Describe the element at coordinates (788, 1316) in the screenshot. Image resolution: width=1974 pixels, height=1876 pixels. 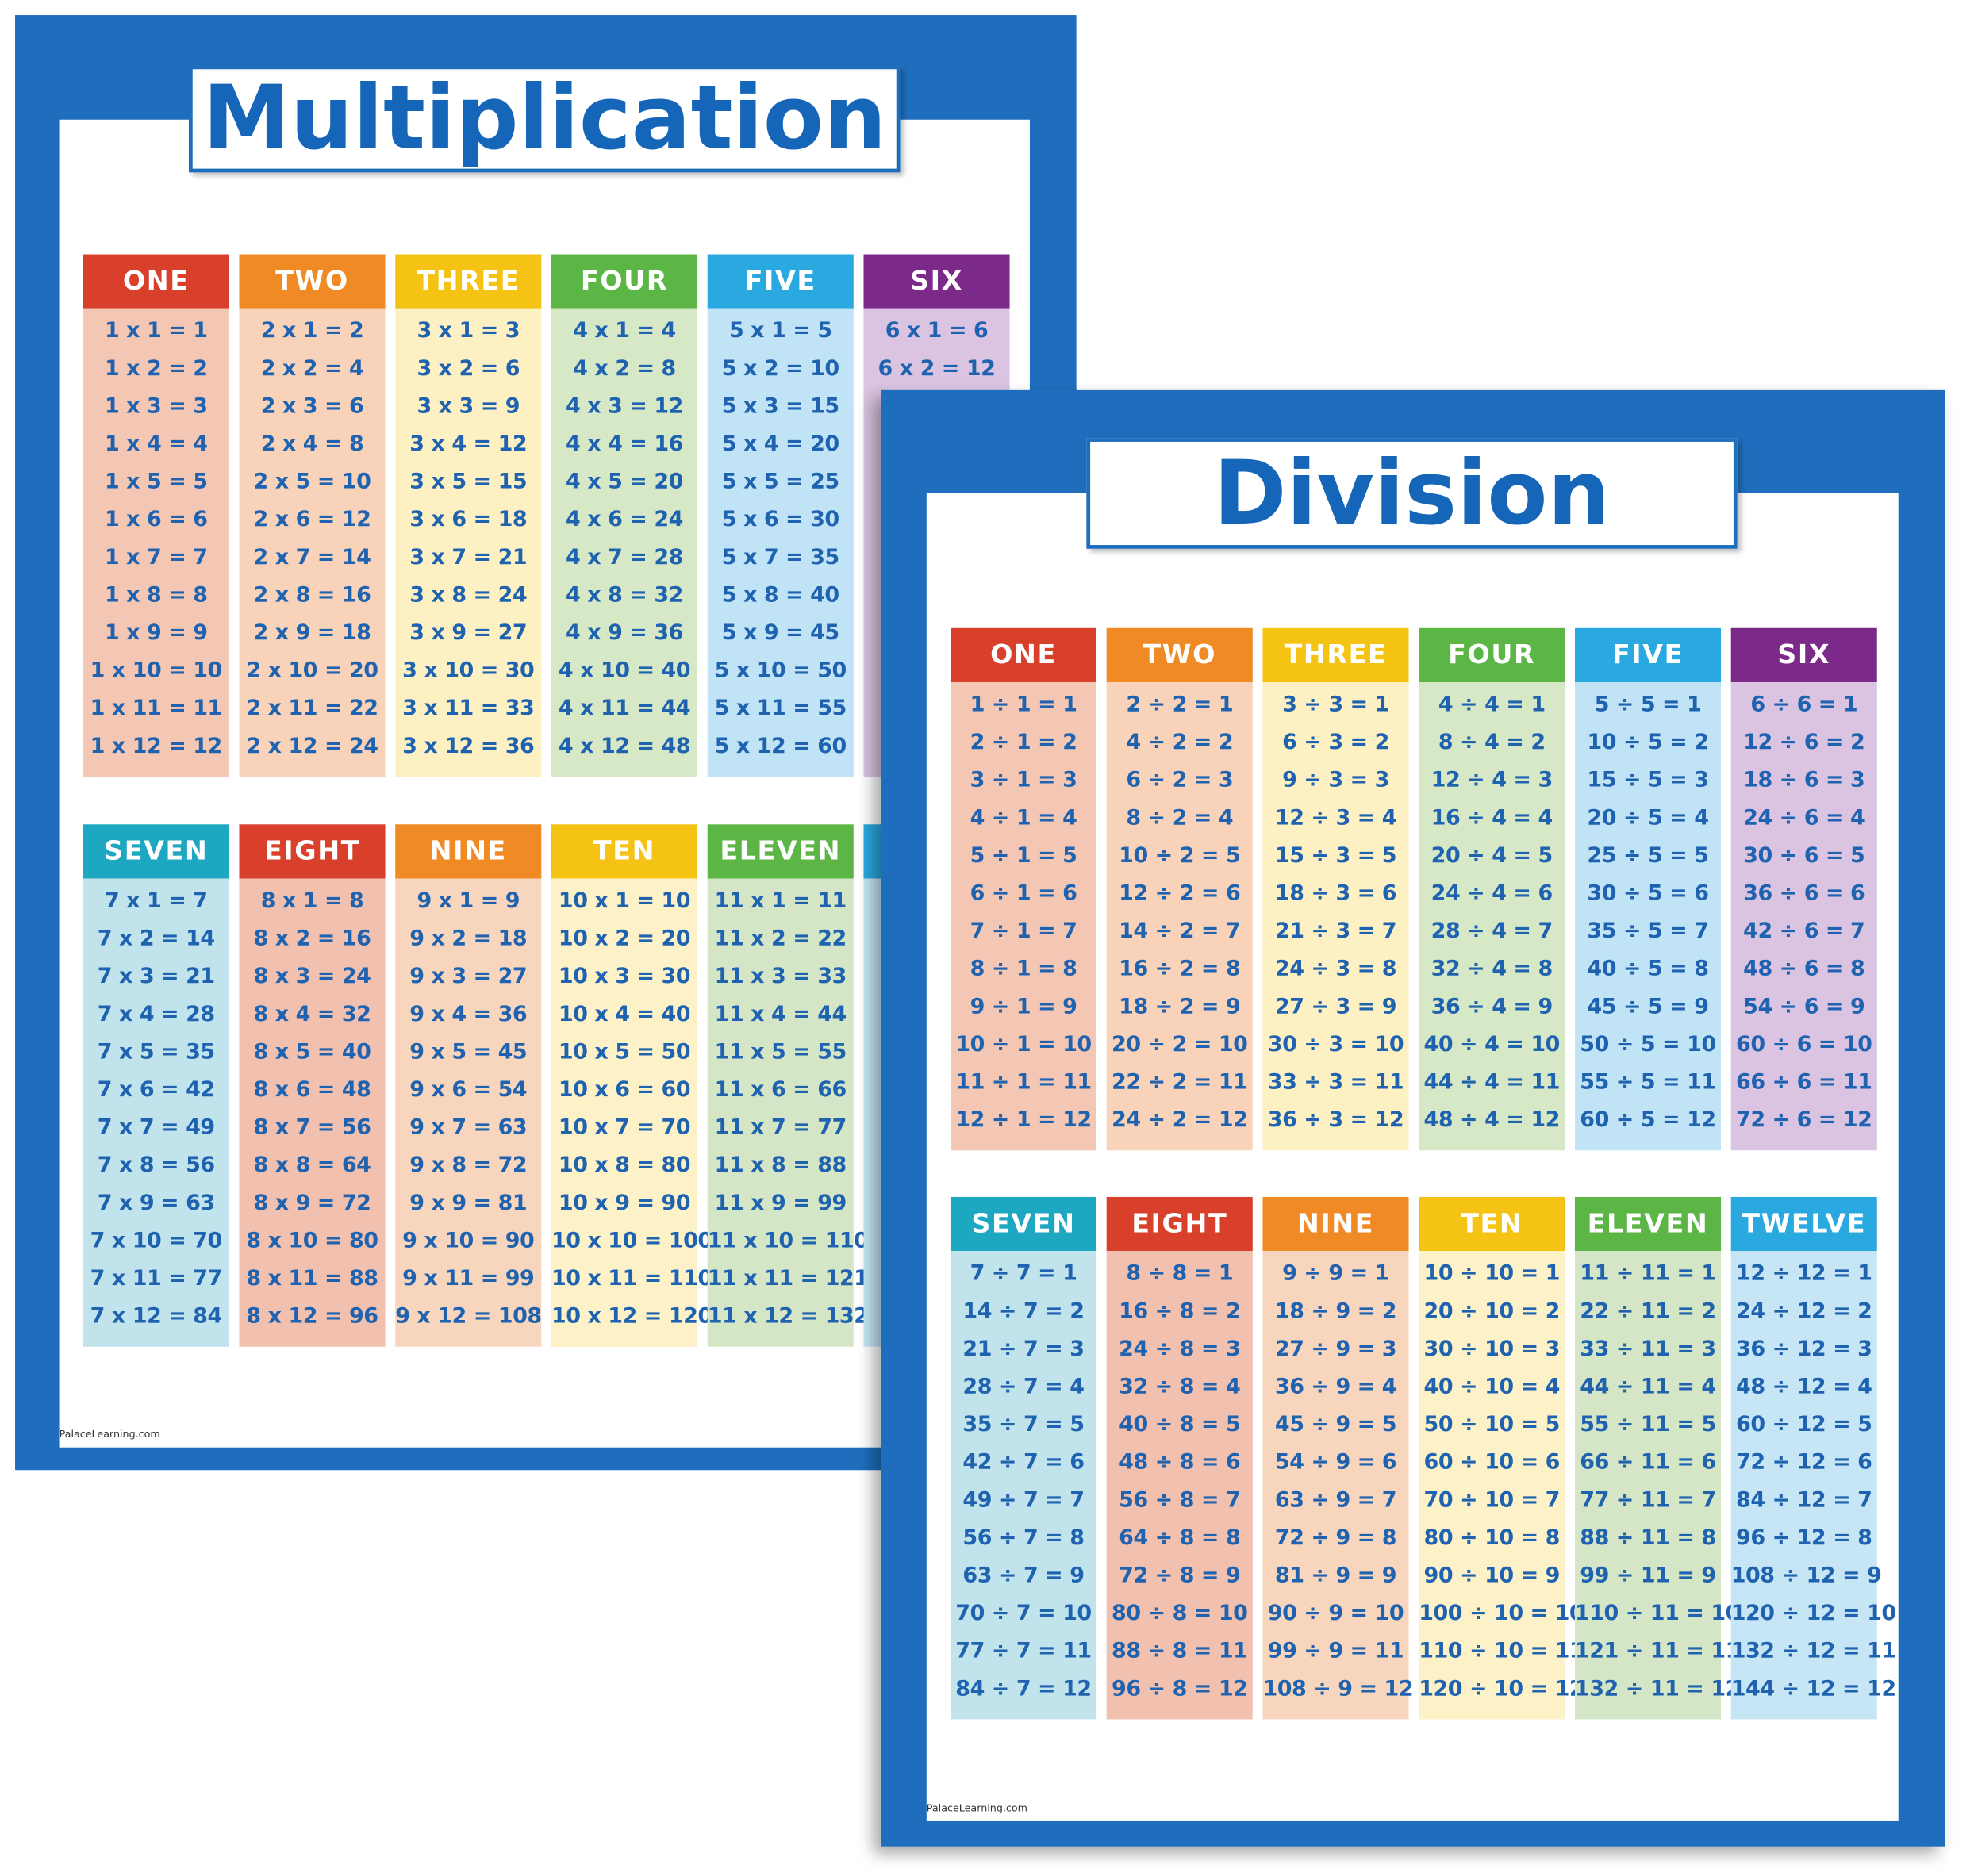
I see `fact: 11 x 12 = 132` at that location.